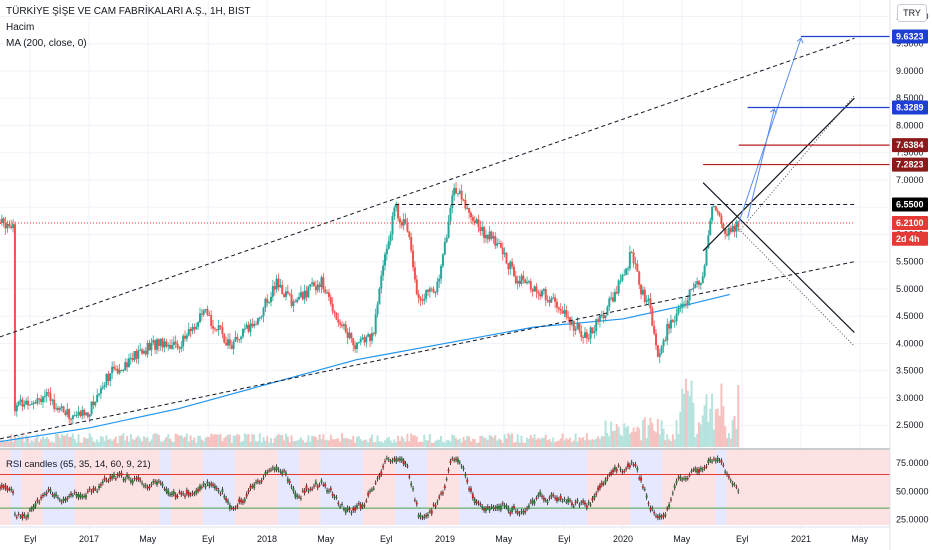  I want to click on trendline, so click(796, 287).